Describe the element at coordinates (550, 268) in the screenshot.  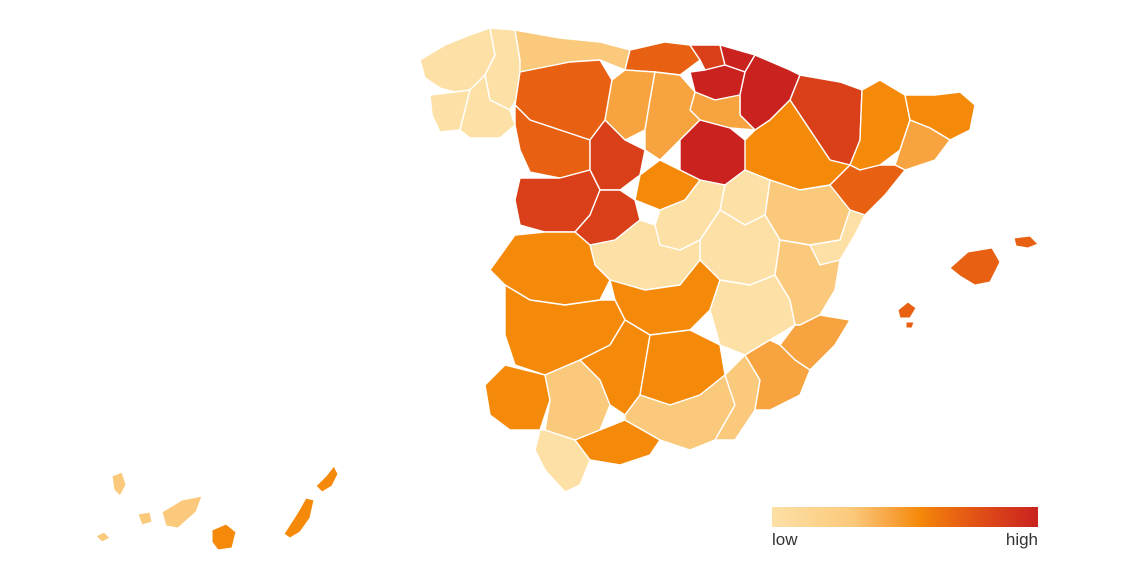
I see `province-caceres` at that location.